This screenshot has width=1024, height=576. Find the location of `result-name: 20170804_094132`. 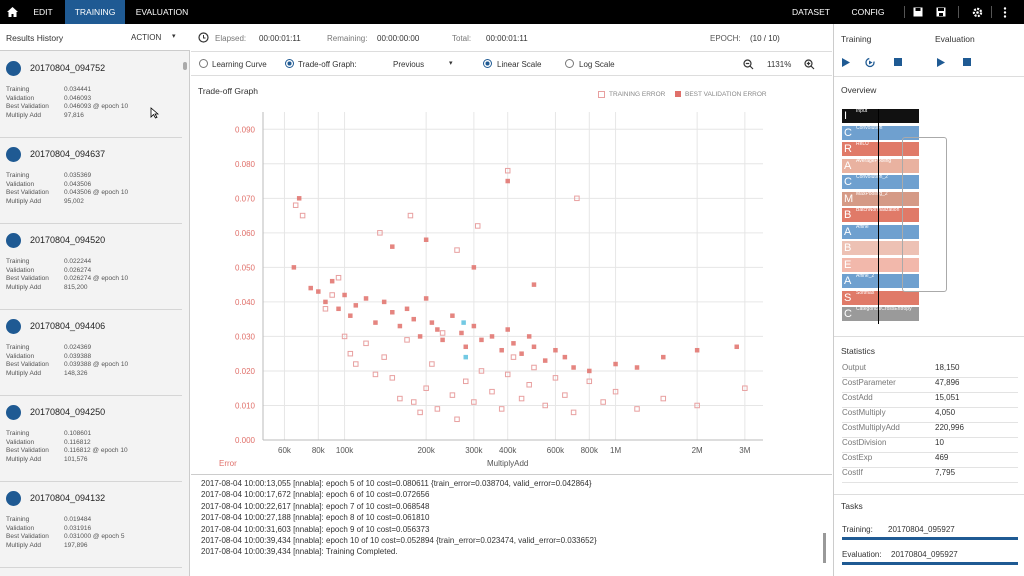

result-name: 20170804_094132 is located at coordinates (68, 498).